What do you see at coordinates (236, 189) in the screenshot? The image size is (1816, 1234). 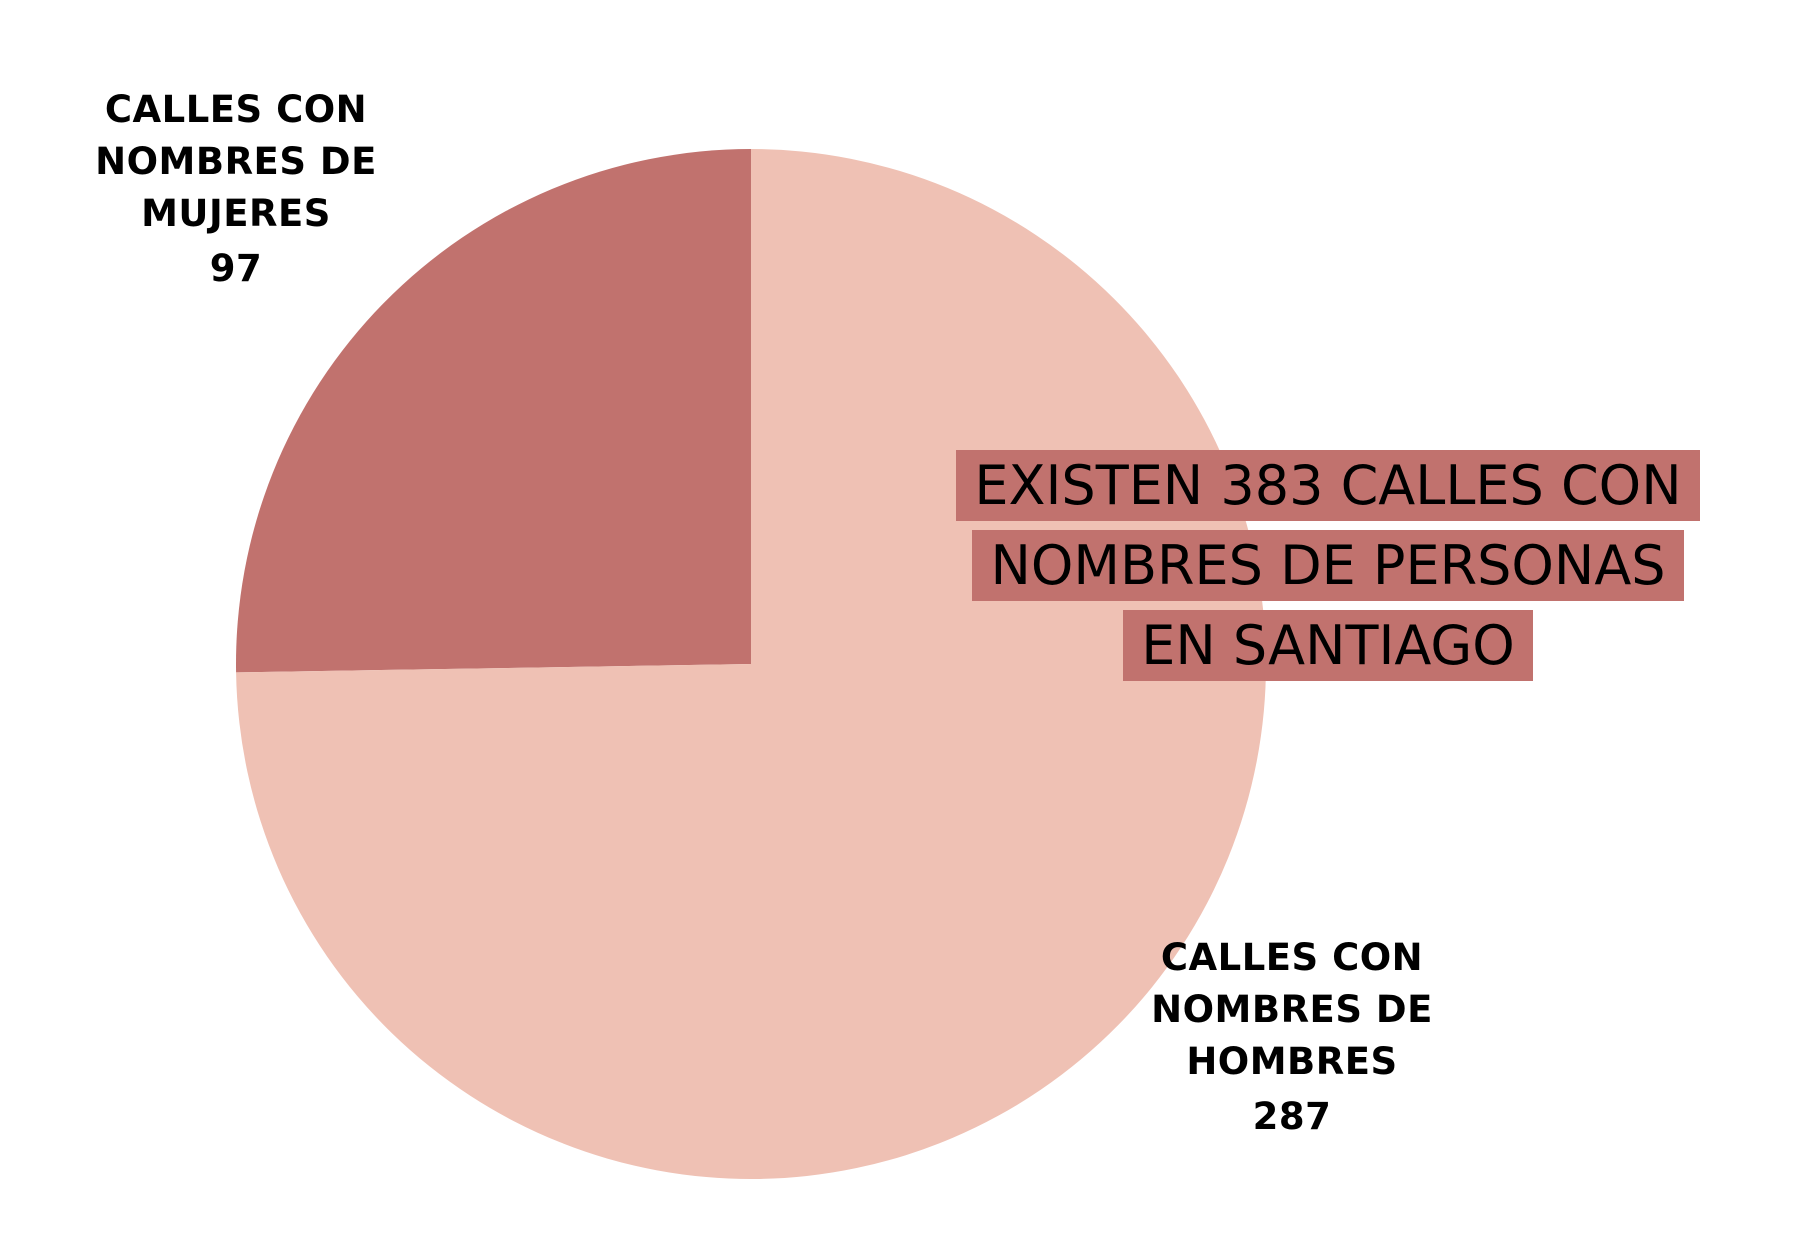 I see `slice-label-women: CALLES CON NOMBRES DE MUJERES 97` at bounding box center [236, 189].